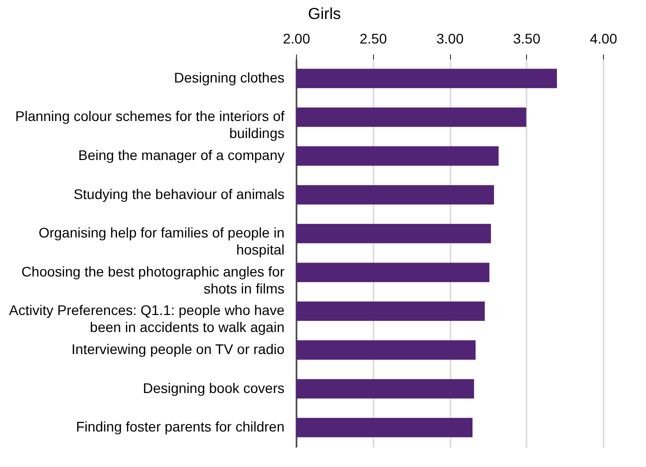 The width and height of the screenshot is (646, 467). What do you see at coordinates (161, 241) in the screenshot?
I see `y-tick-label: Organising help for families of people in hospital` at bounding box center [161, 241].